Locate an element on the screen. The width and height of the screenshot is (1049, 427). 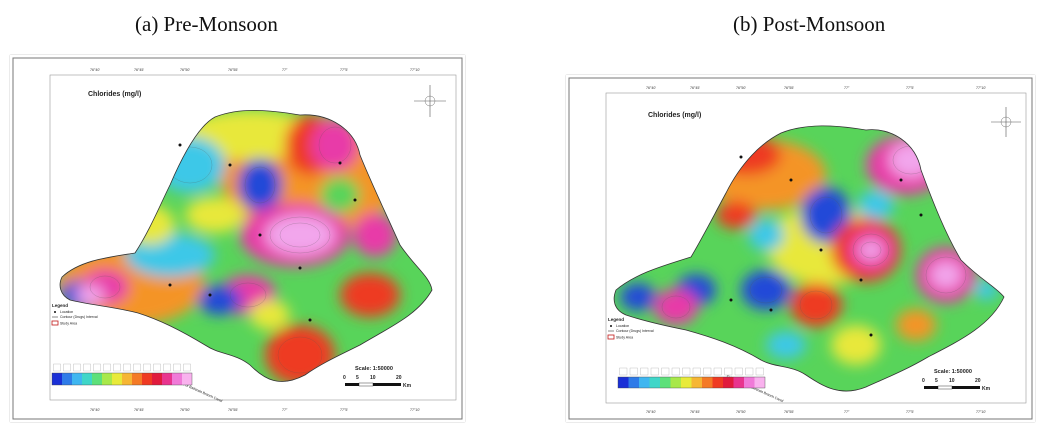
scale-bar: Scale: 1:50000 0 5 10 20 Km is located at coordinates (956, 380).